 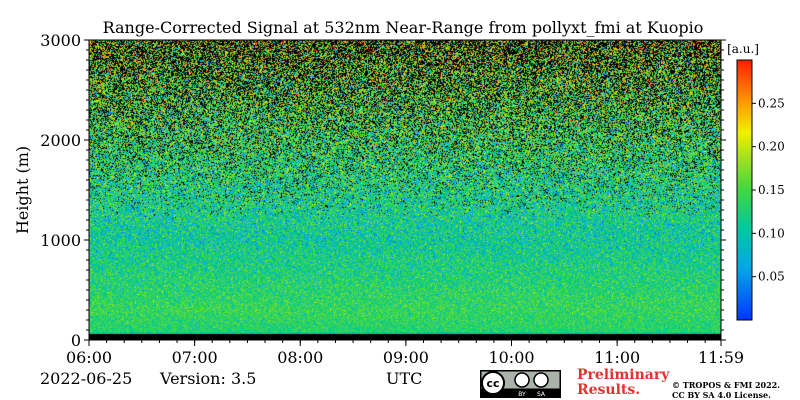 I want to click on x-tick-label: 06:00, so click(x=89, y=357).